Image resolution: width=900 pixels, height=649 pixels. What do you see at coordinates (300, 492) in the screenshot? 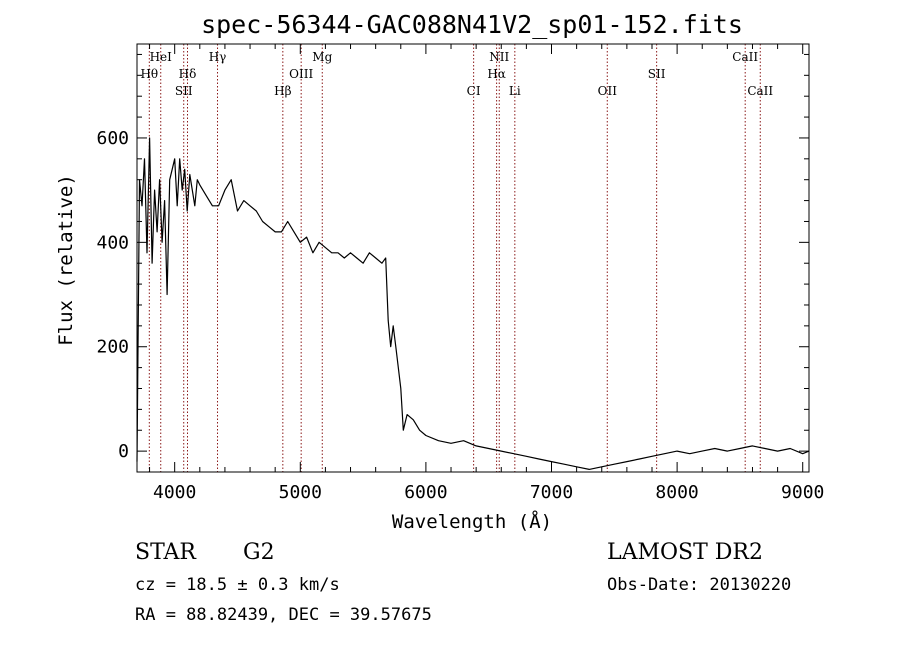
I see `x-tick-label-1: 5000` at bounding box center [300, 492].